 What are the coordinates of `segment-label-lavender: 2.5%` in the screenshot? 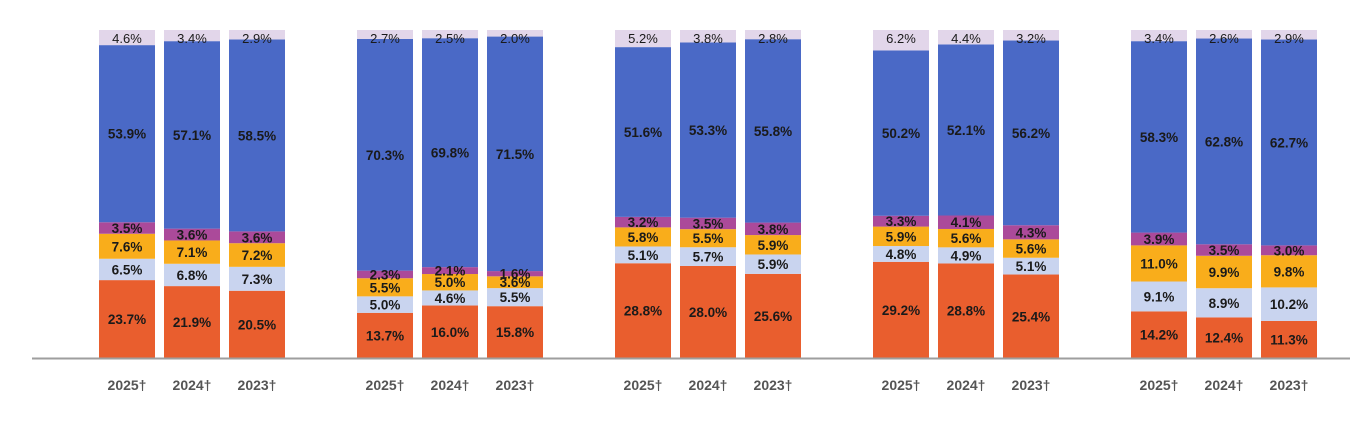 It's located at (450, 38).